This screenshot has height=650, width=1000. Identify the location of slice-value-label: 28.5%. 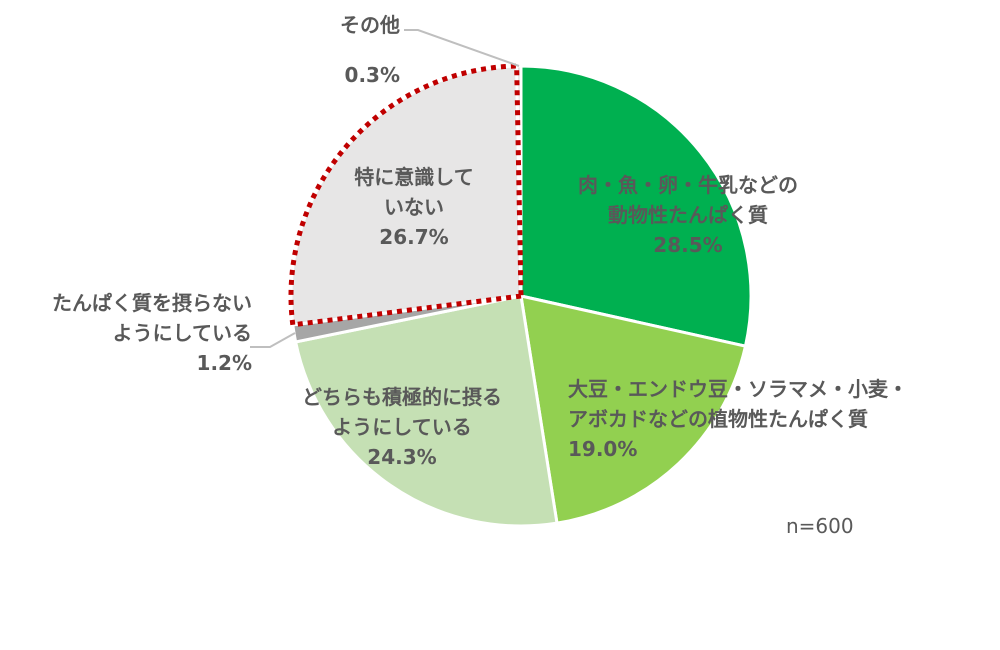
(687, 245).